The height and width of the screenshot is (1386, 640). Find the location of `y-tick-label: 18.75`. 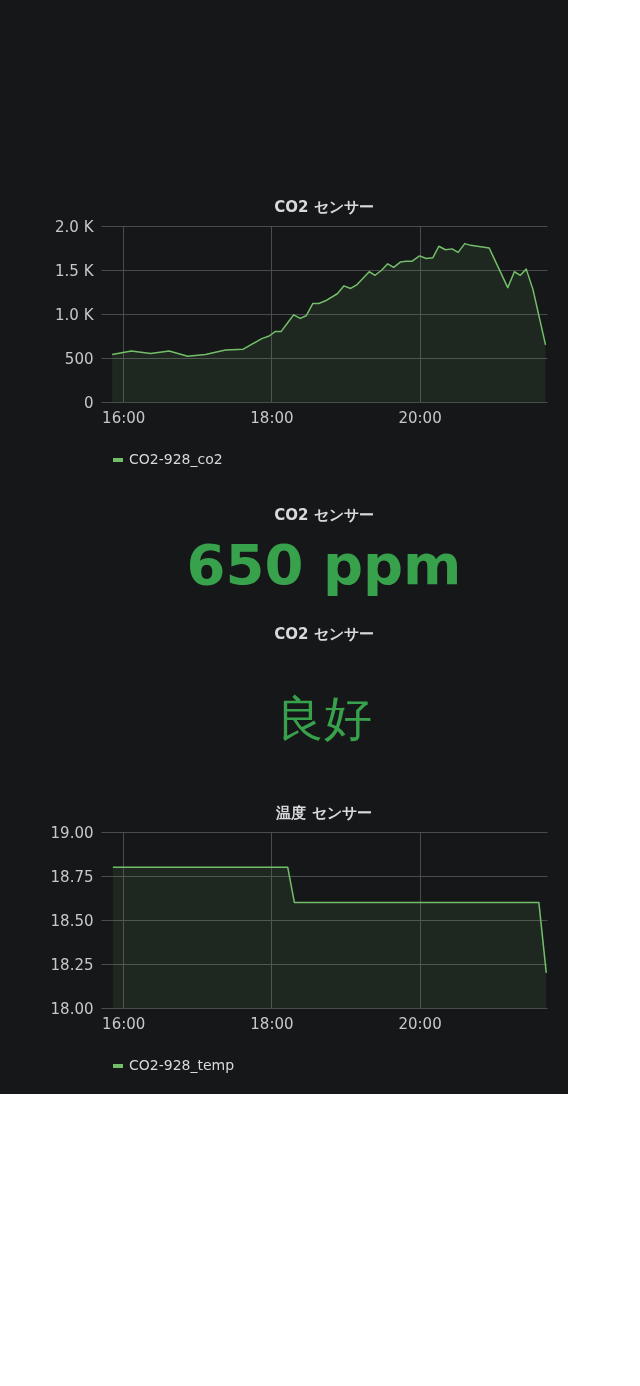

y-tick-label: 18.75 is located at coordinates (72, 876).